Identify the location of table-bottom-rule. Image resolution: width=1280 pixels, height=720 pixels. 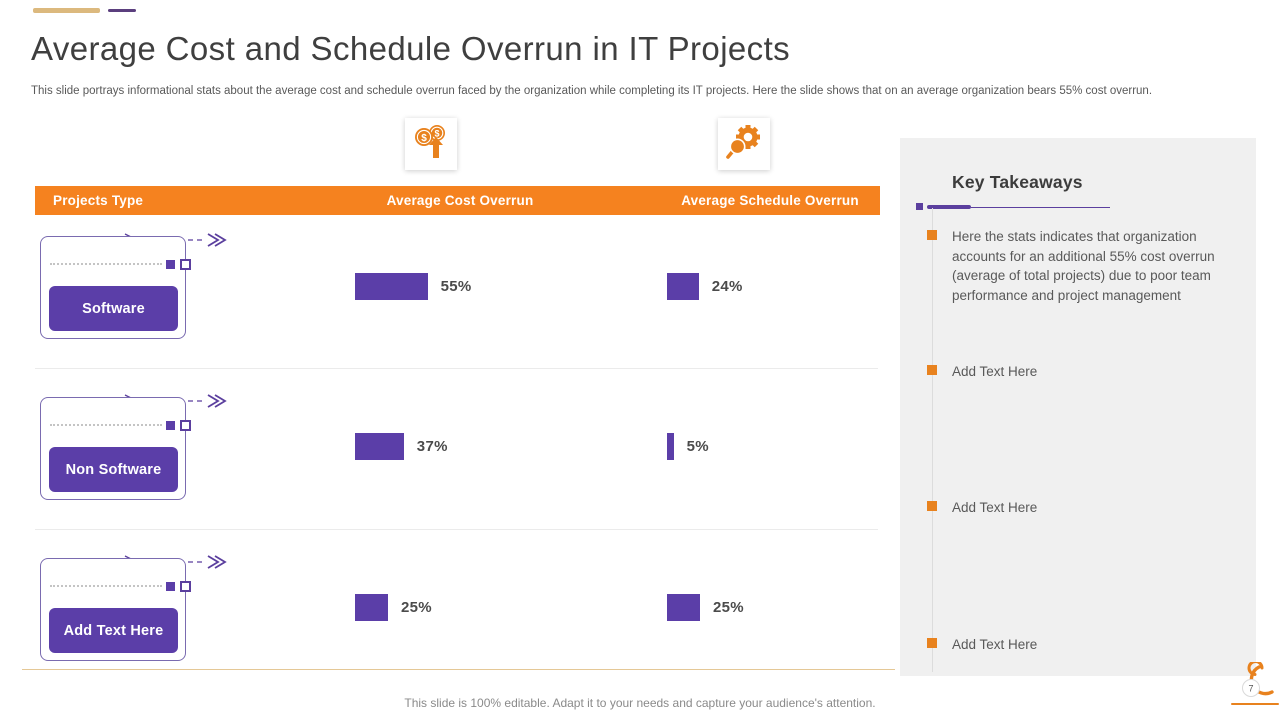
(458, 669).